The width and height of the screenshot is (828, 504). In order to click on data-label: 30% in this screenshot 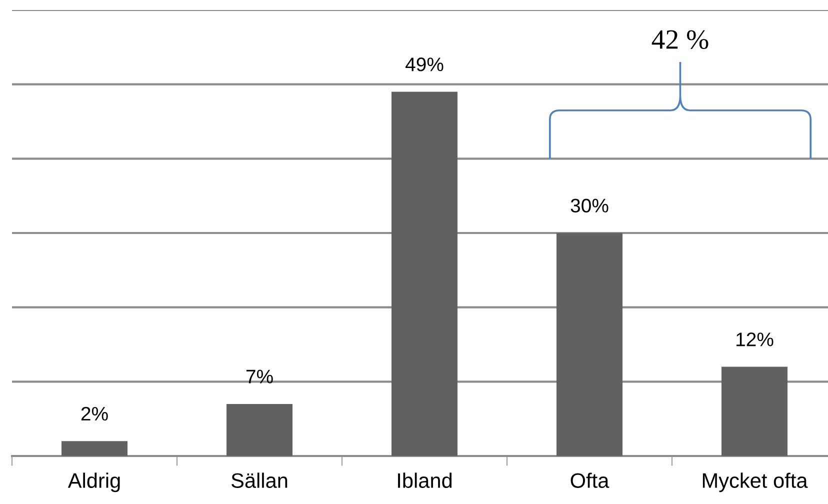, I will do `click(589, 205)`.